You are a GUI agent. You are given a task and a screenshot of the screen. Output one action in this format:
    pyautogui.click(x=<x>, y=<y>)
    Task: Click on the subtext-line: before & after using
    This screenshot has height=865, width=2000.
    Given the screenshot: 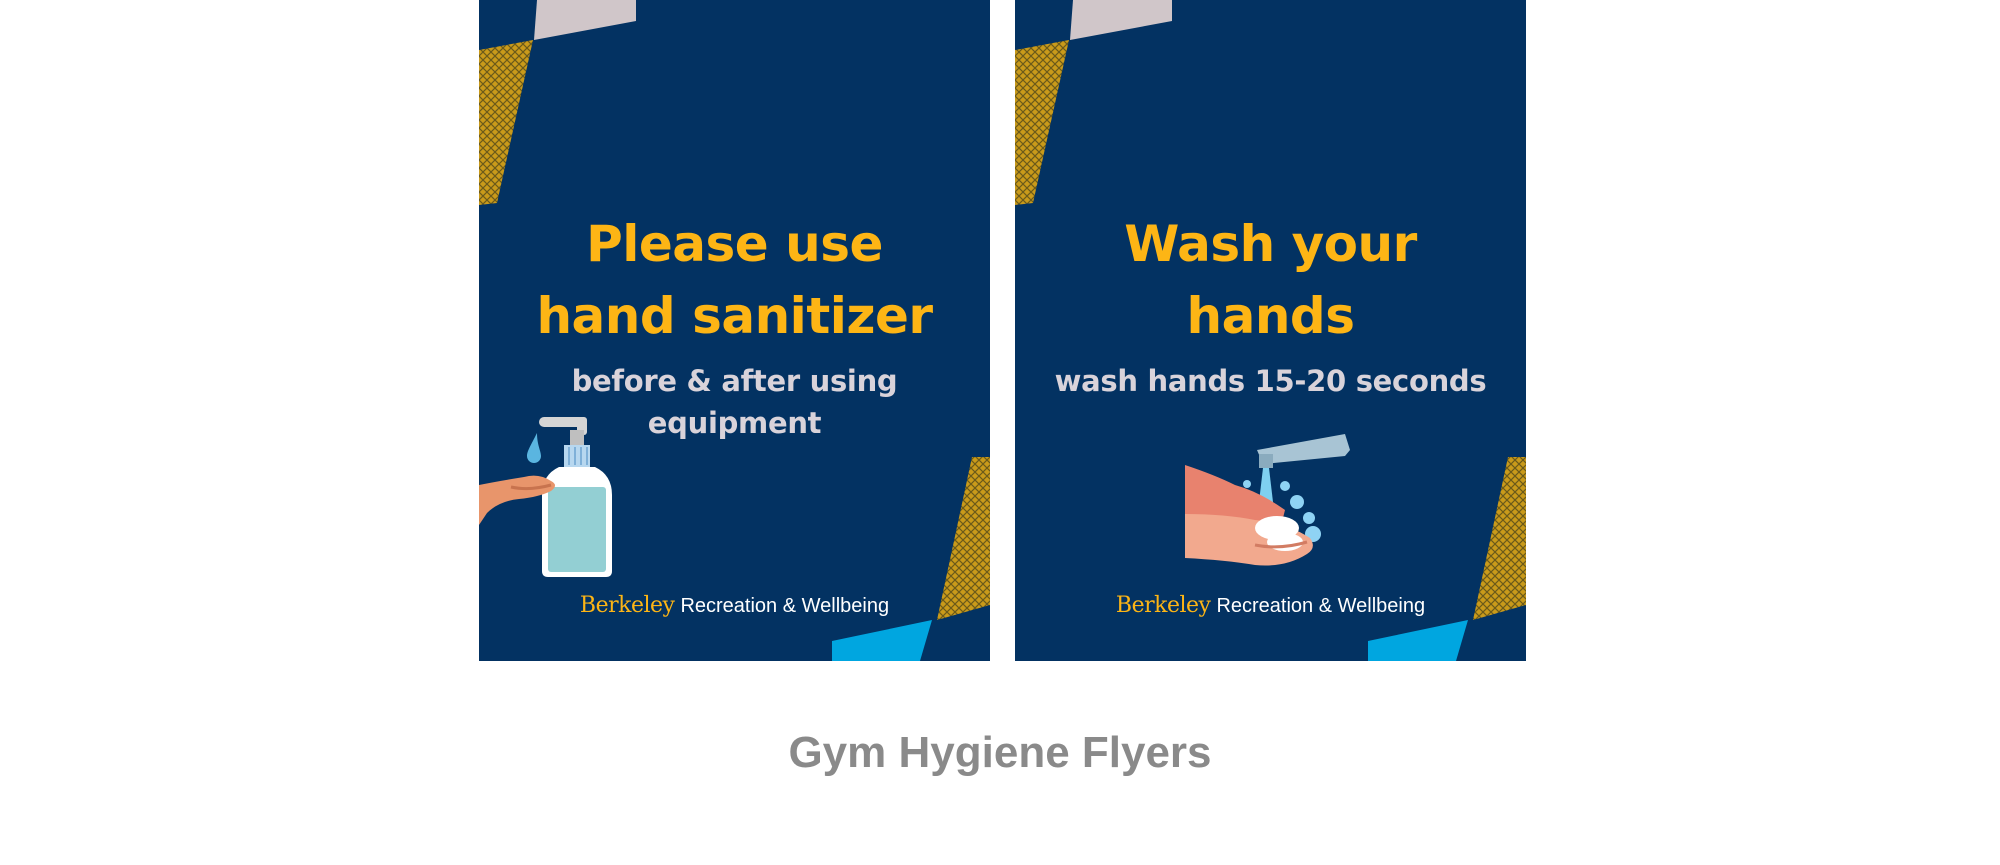 What is the action you would take?
    pyautogui.click(x=734, y=381)
    